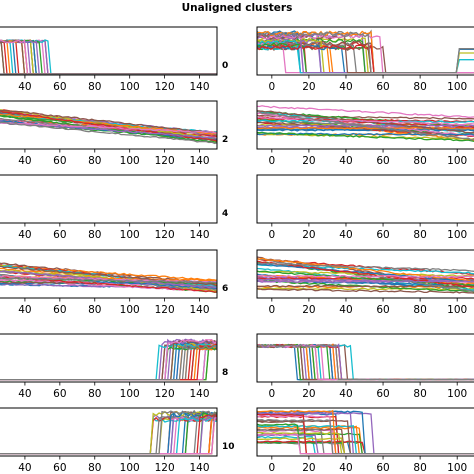  I want to click on cluster-label: 0, so click(225, 66).